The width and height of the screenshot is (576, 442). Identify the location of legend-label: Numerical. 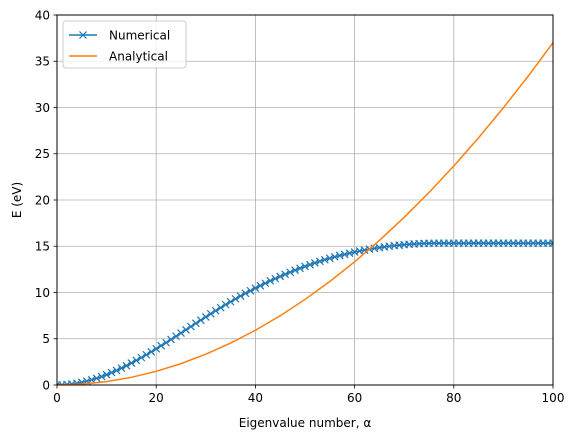
(139, 35).